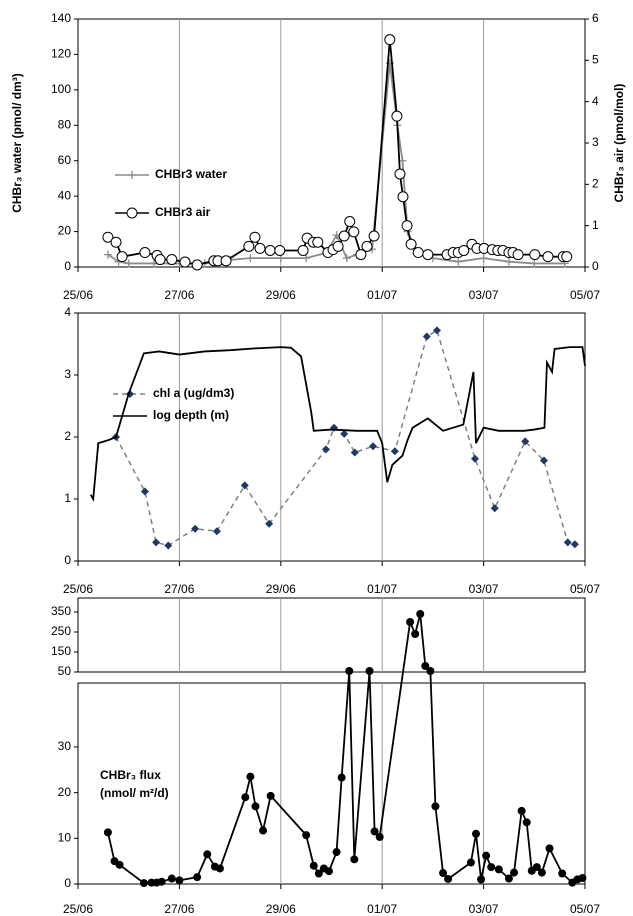 The image size is (633, 916). Describe the element at coordinates (619, 143) in the screenshot. I see `y2-axis-label: CHBr₃ air (pmol/mol)` at that location.